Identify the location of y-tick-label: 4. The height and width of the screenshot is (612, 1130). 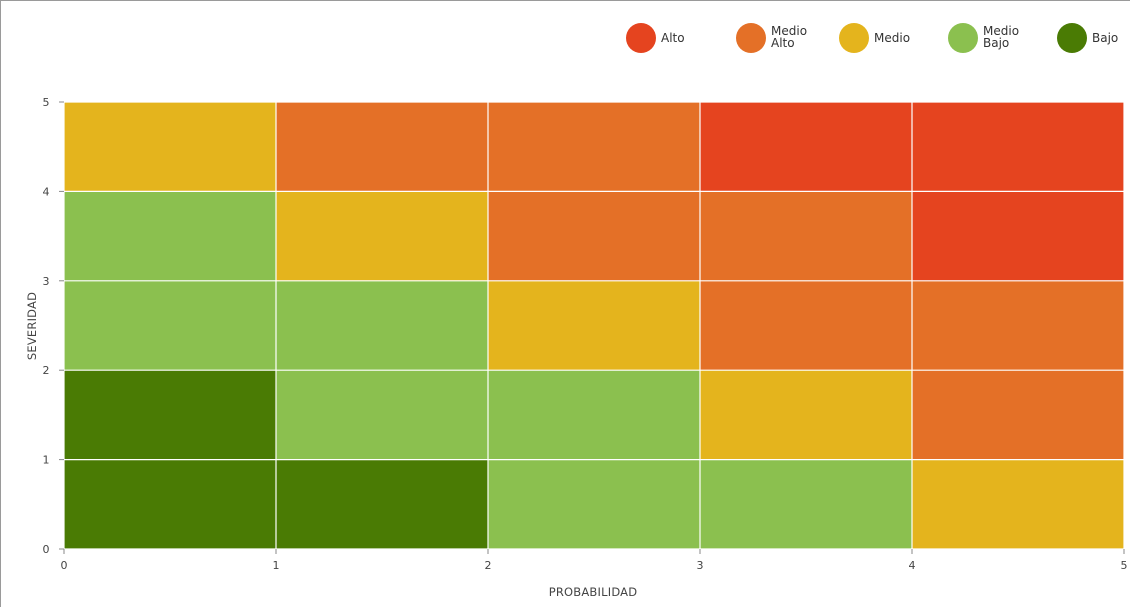
(46, 191).